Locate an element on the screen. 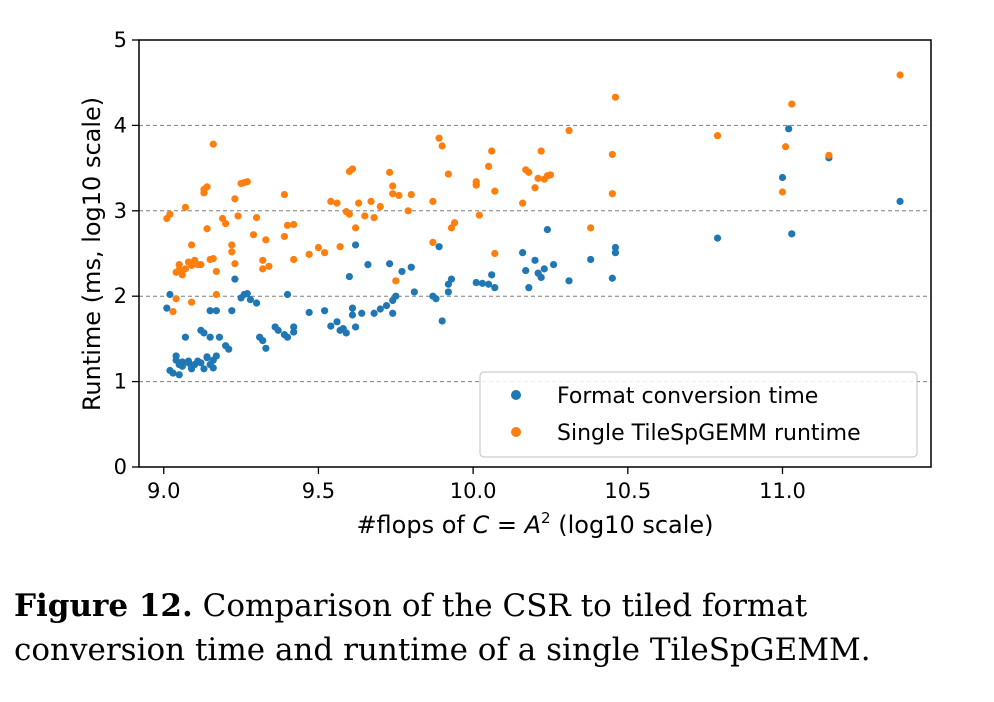 The height and width of the screenshot is (702, 994). legend-label-format: Format conversion time is located at coordinates (687, 396).